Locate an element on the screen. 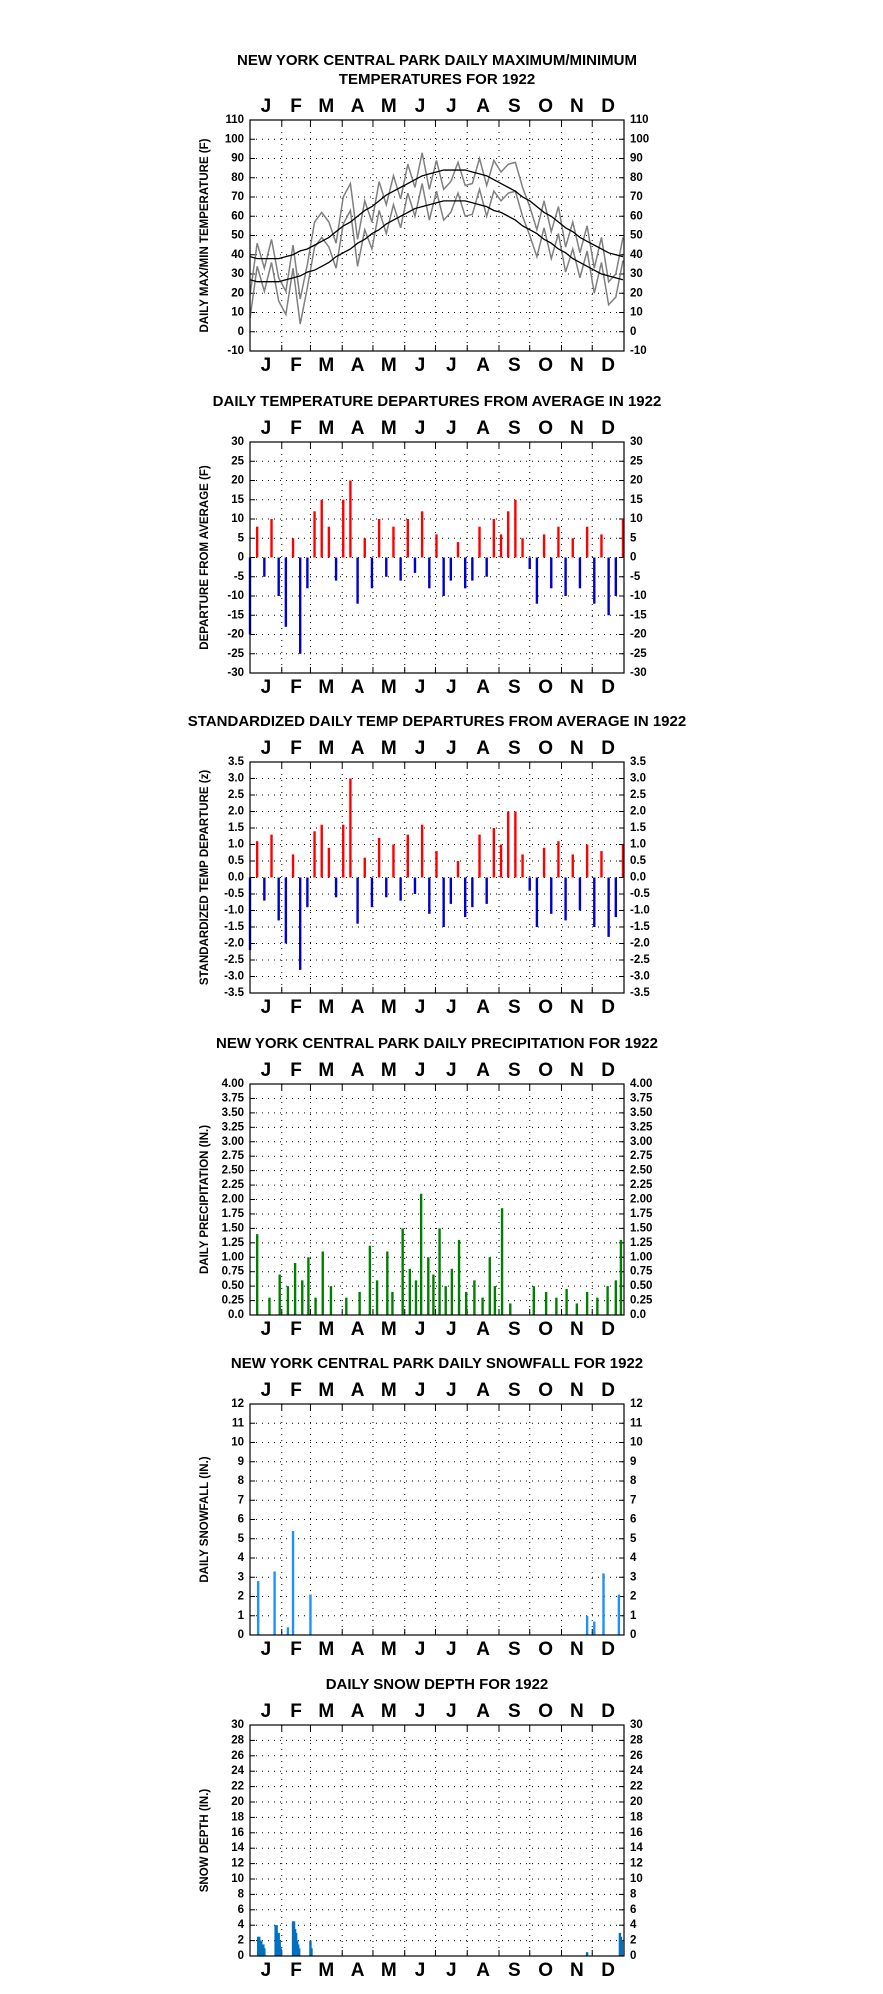 Image resolution: width=883 pixels, height=1994 pixels. y-tick-label: 70 is located at coordinates (237, 197).